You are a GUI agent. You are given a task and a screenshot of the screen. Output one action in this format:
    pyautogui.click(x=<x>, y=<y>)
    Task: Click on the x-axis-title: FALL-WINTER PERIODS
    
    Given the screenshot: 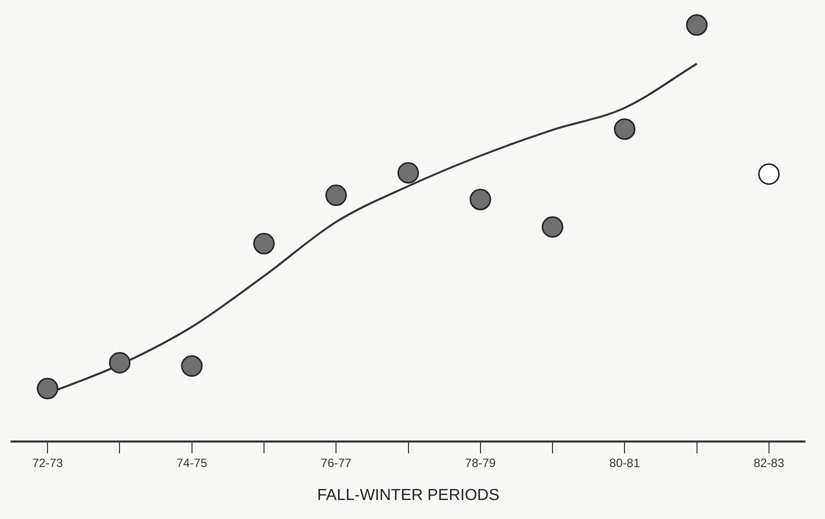 What is the action you would take?
    pyautogui.click(x=408, y=495)
    